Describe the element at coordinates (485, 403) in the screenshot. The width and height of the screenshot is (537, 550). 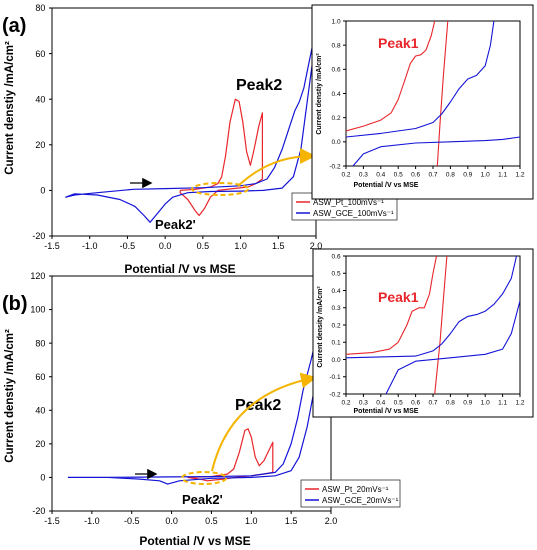
I see `panel-b-inset-xtick-label-8: 1.0` at that location.